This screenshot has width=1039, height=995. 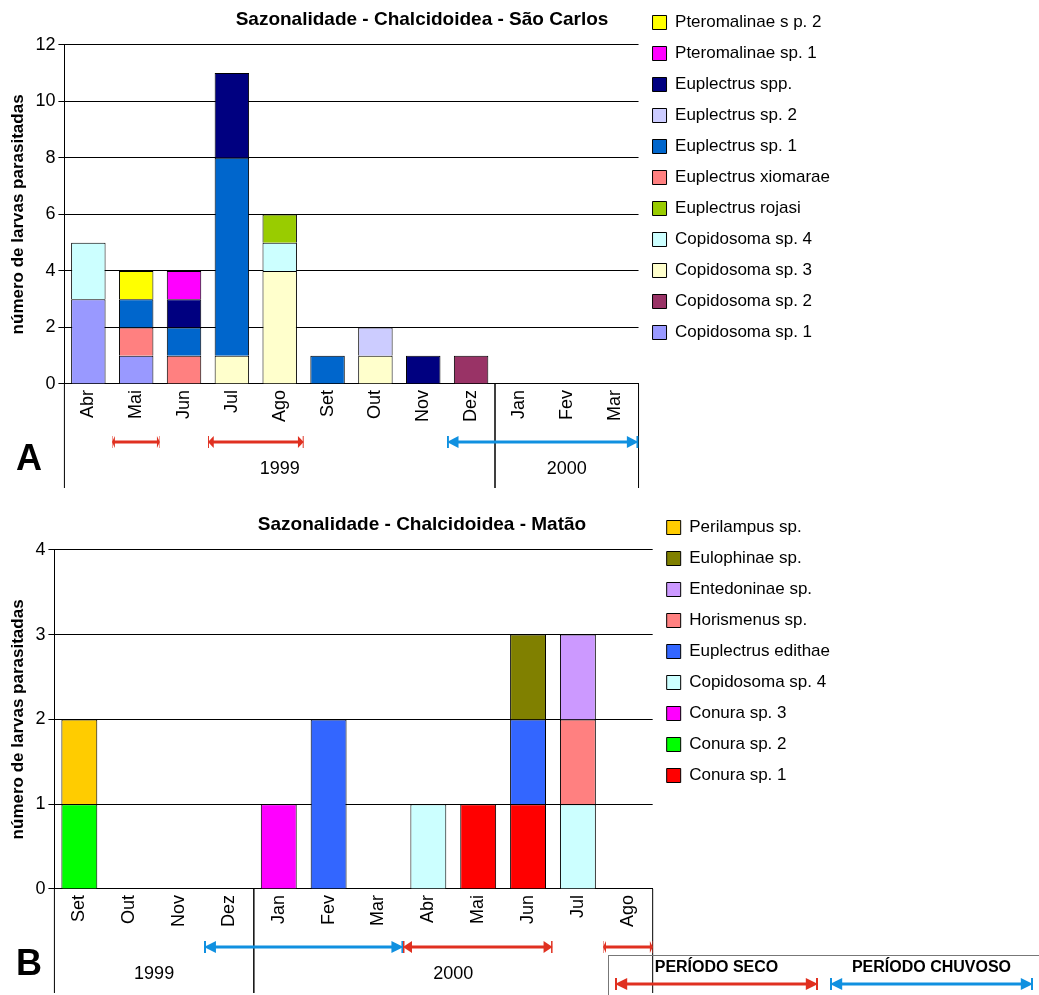 What do you see at coordinates (738, 775) in the screenshot?
I see `legend-label: Conura sp. 1` at bounding box center [738, 775].